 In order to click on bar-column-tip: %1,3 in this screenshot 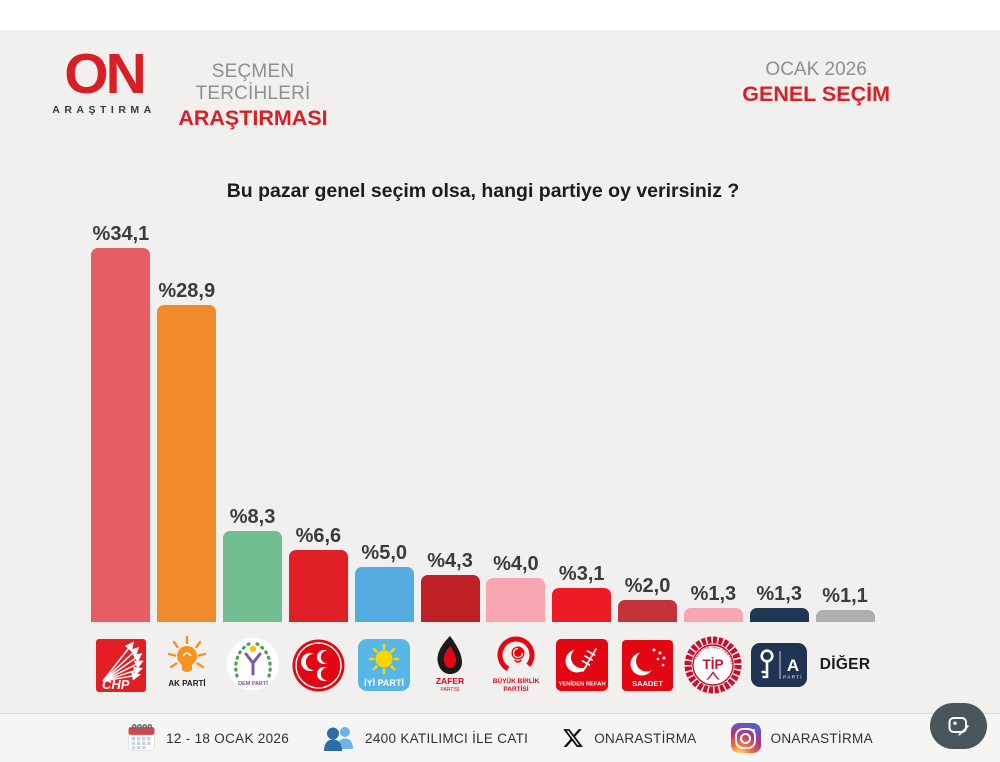, I will do `click(713, 422)`.